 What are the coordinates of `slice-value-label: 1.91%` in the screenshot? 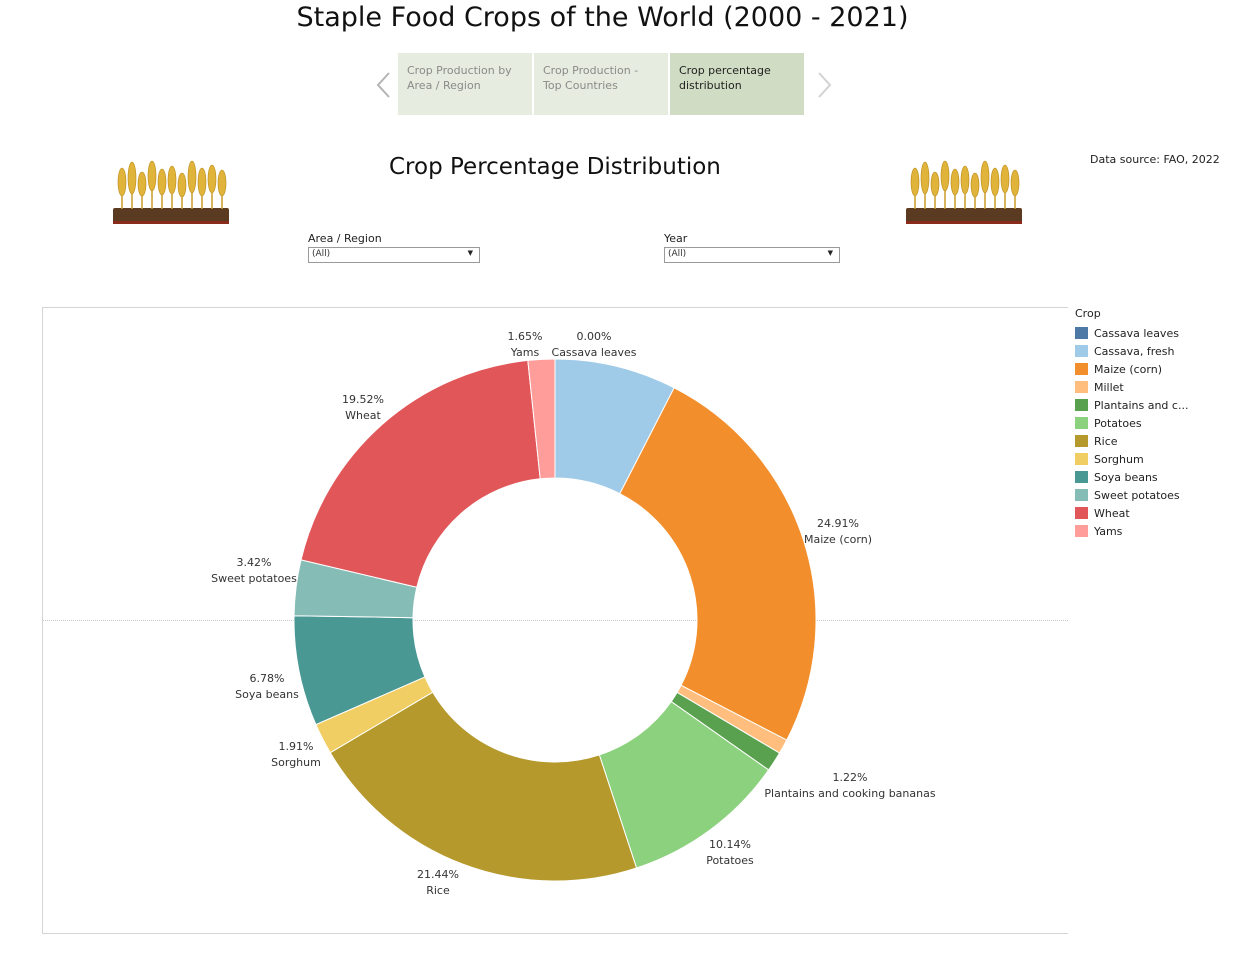 It's located at (296, 746).